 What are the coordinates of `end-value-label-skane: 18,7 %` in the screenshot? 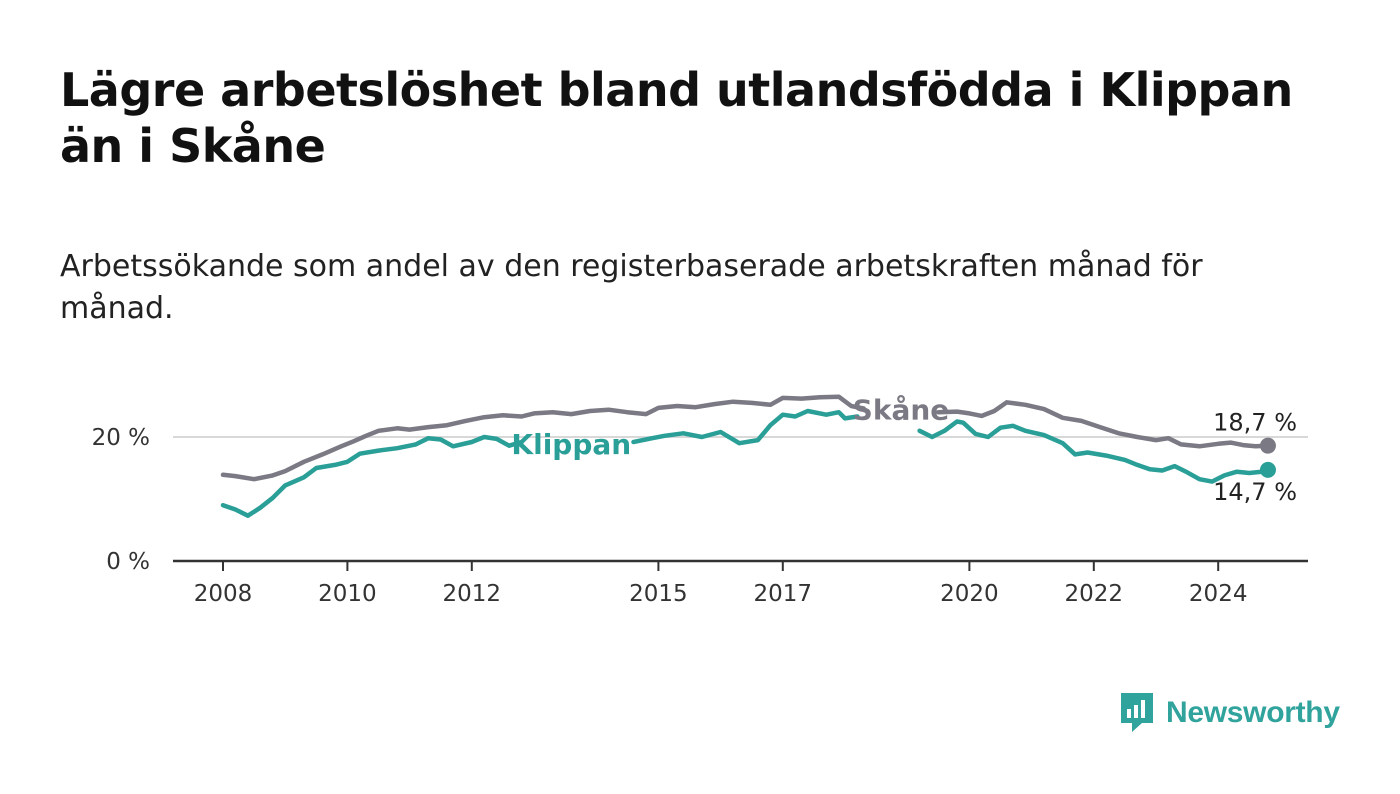 It's located at (1255, 423).